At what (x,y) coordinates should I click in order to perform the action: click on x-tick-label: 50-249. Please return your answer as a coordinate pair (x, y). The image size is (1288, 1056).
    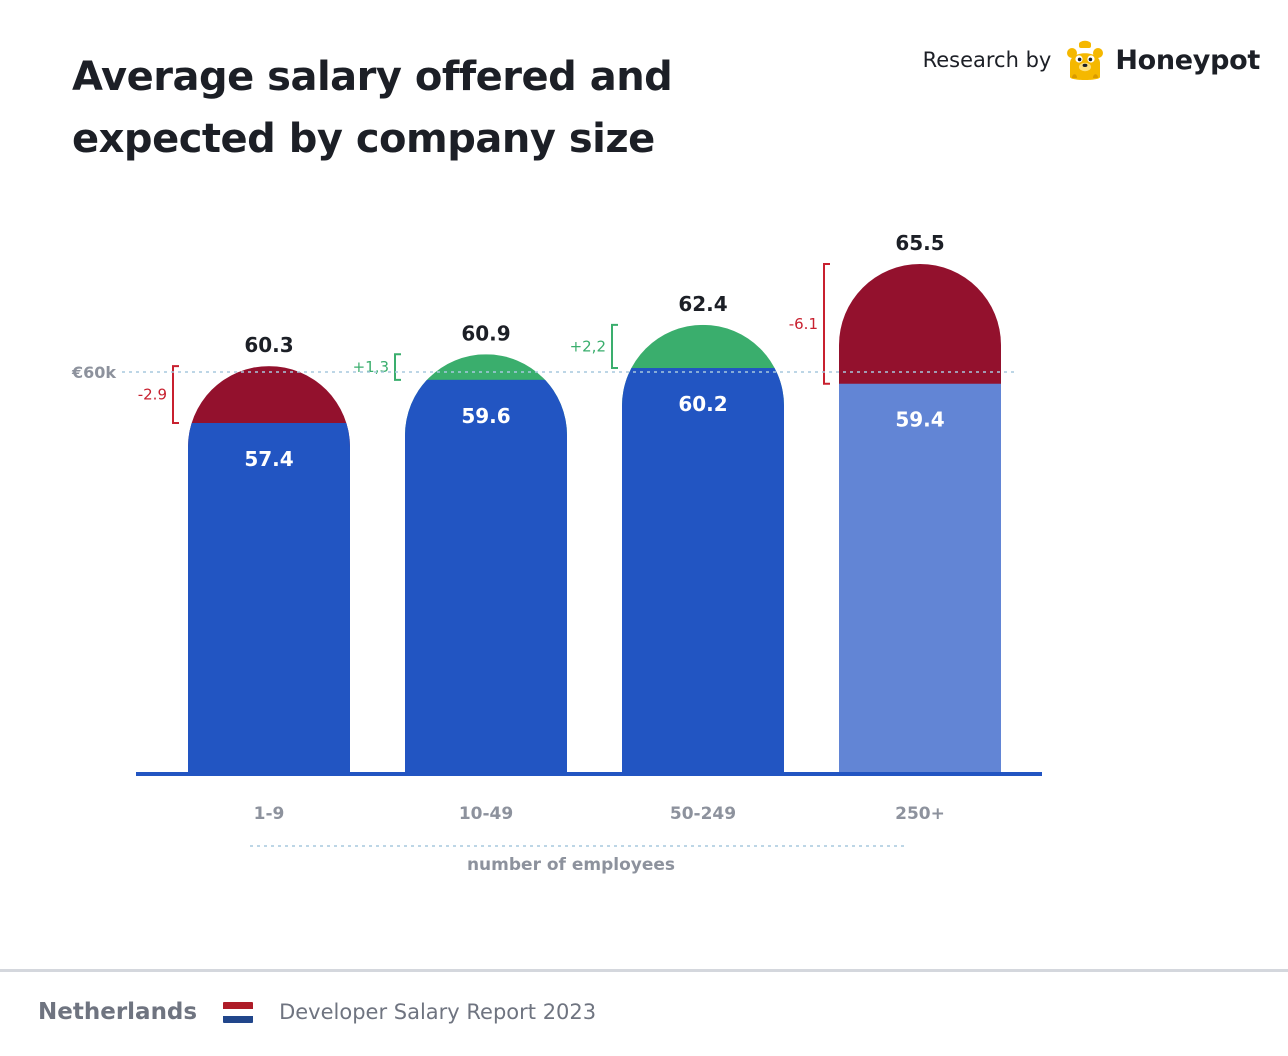
    Looking at the image, I should click on (703, 814).